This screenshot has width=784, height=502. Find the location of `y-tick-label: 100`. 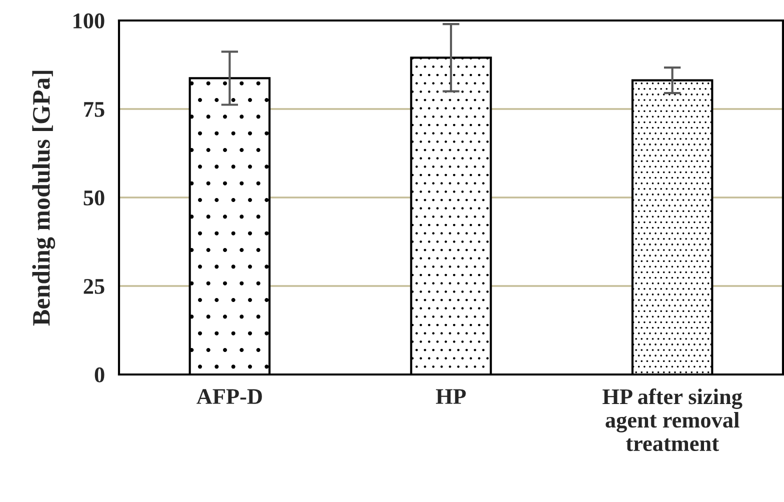

y-tick-label: 100 is located at coordinates (89, 20).